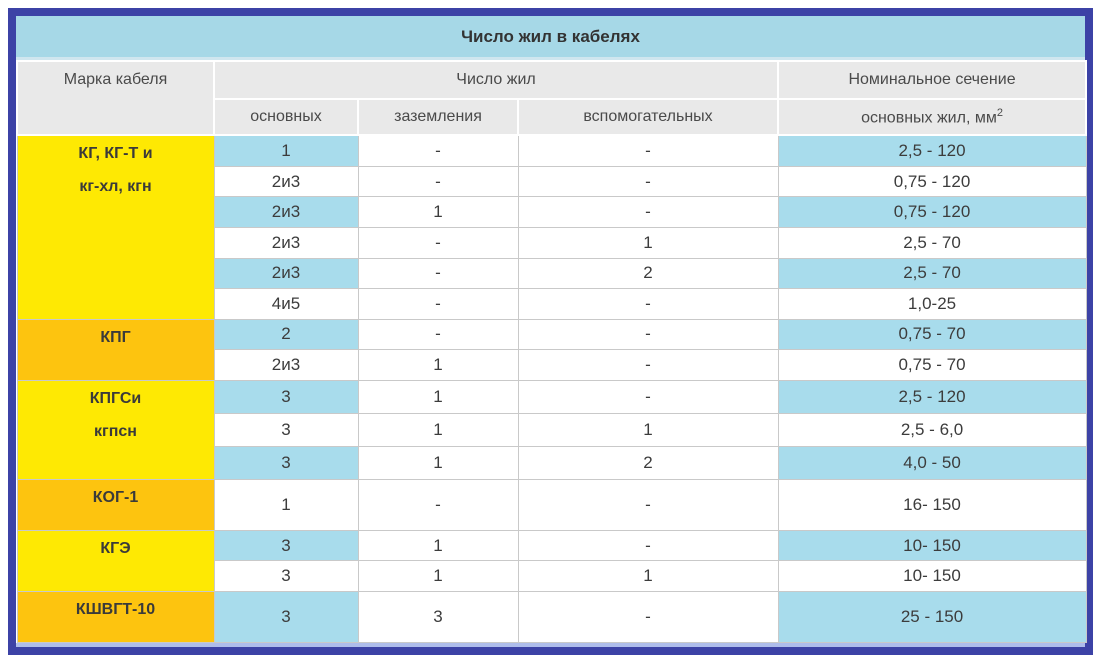 The image size is (1101, 663). What do you see at coordinates (438, 117) in the screenshot?
I see `header-ground-cores: заземления` at bounding box center [438, 117].